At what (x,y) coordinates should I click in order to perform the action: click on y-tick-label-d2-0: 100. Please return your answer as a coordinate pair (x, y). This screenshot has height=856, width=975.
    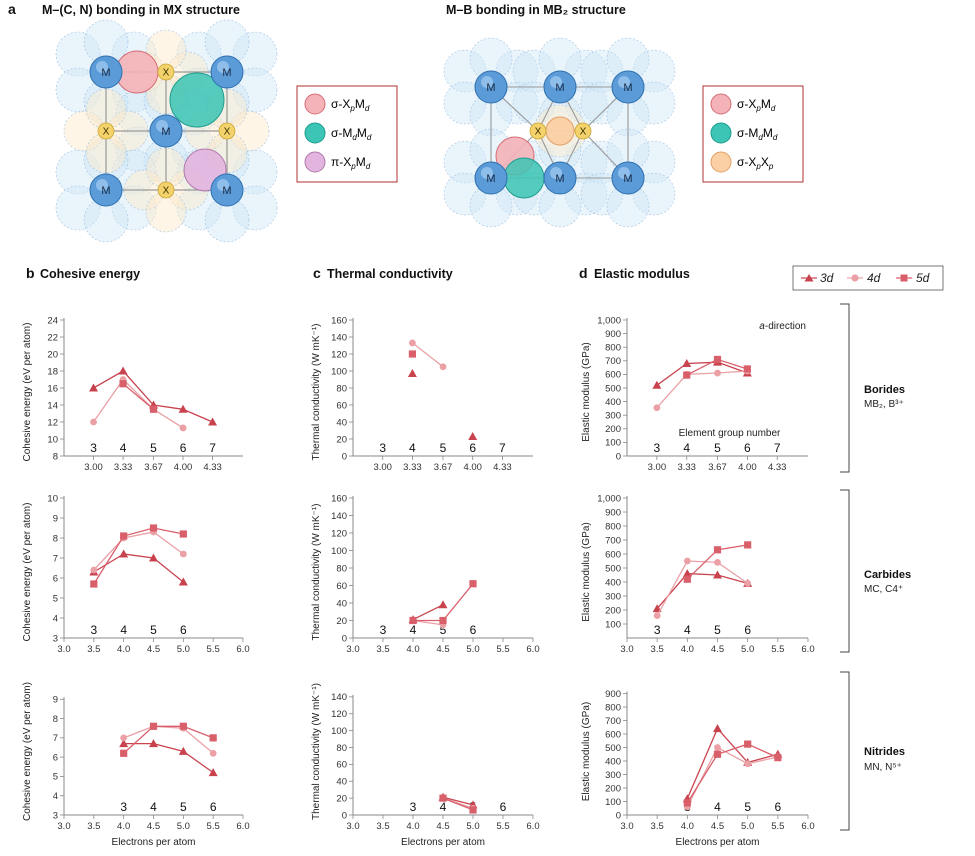
    Looking at the image, I should click on (613, 624).